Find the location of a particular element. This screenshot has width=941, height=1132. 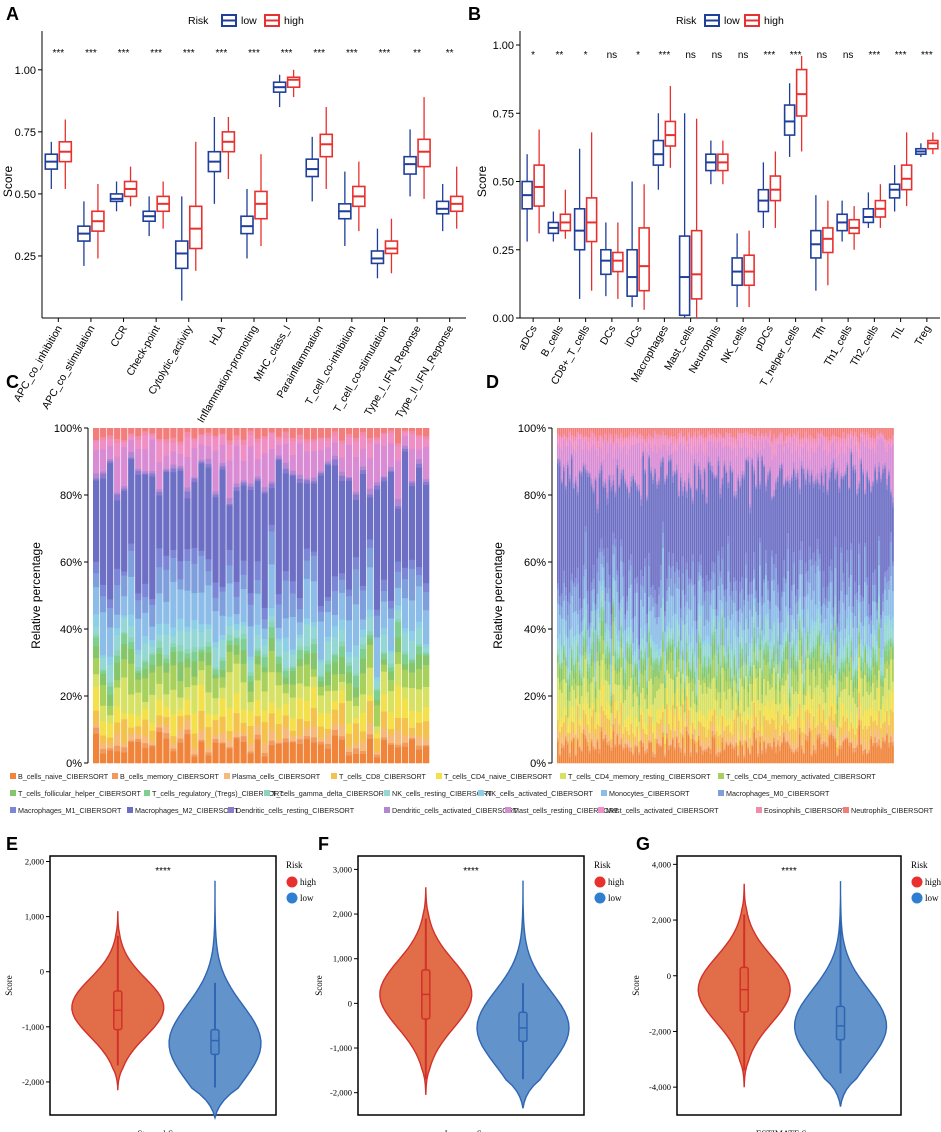

box-high is located at coordinates (933, 144).